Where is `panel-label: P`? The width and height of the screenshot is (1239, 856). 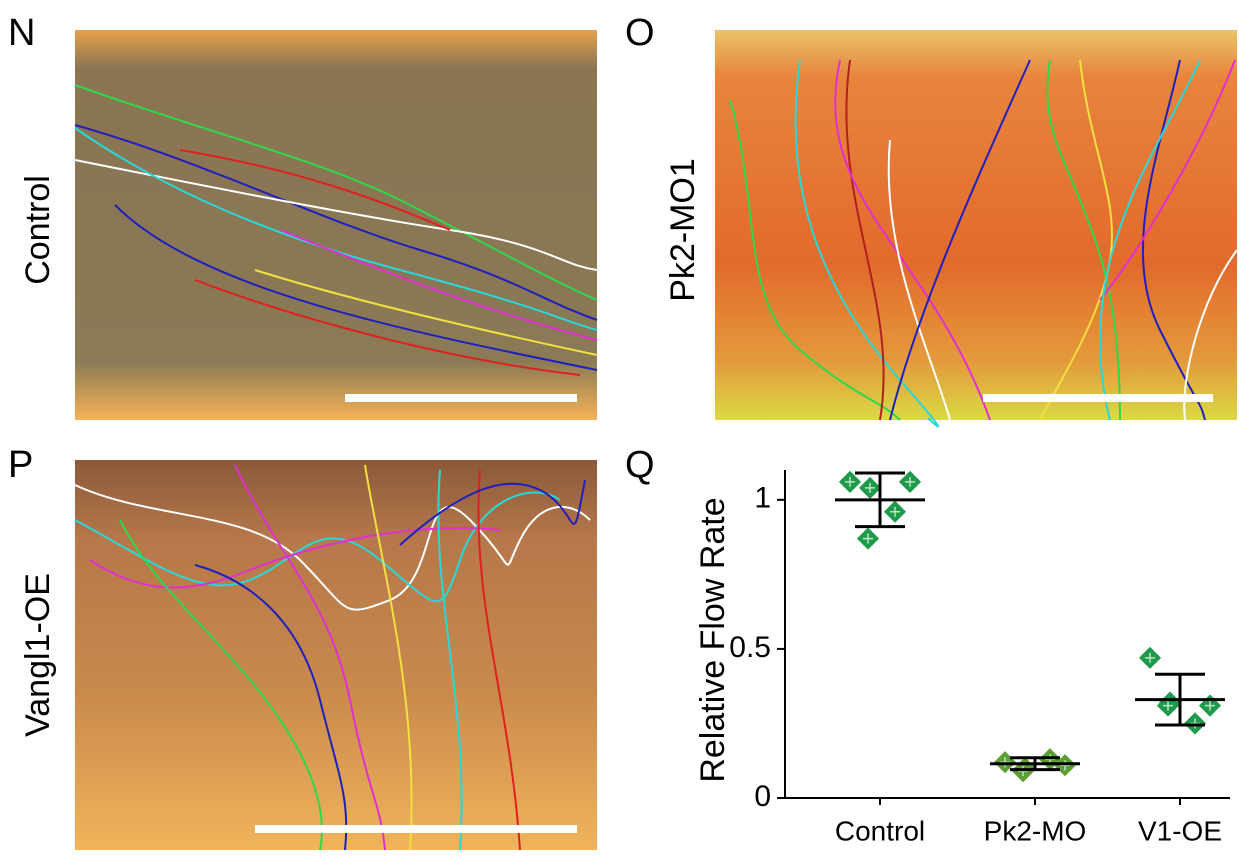
panel-label: P is located at coordinates (20, 465).